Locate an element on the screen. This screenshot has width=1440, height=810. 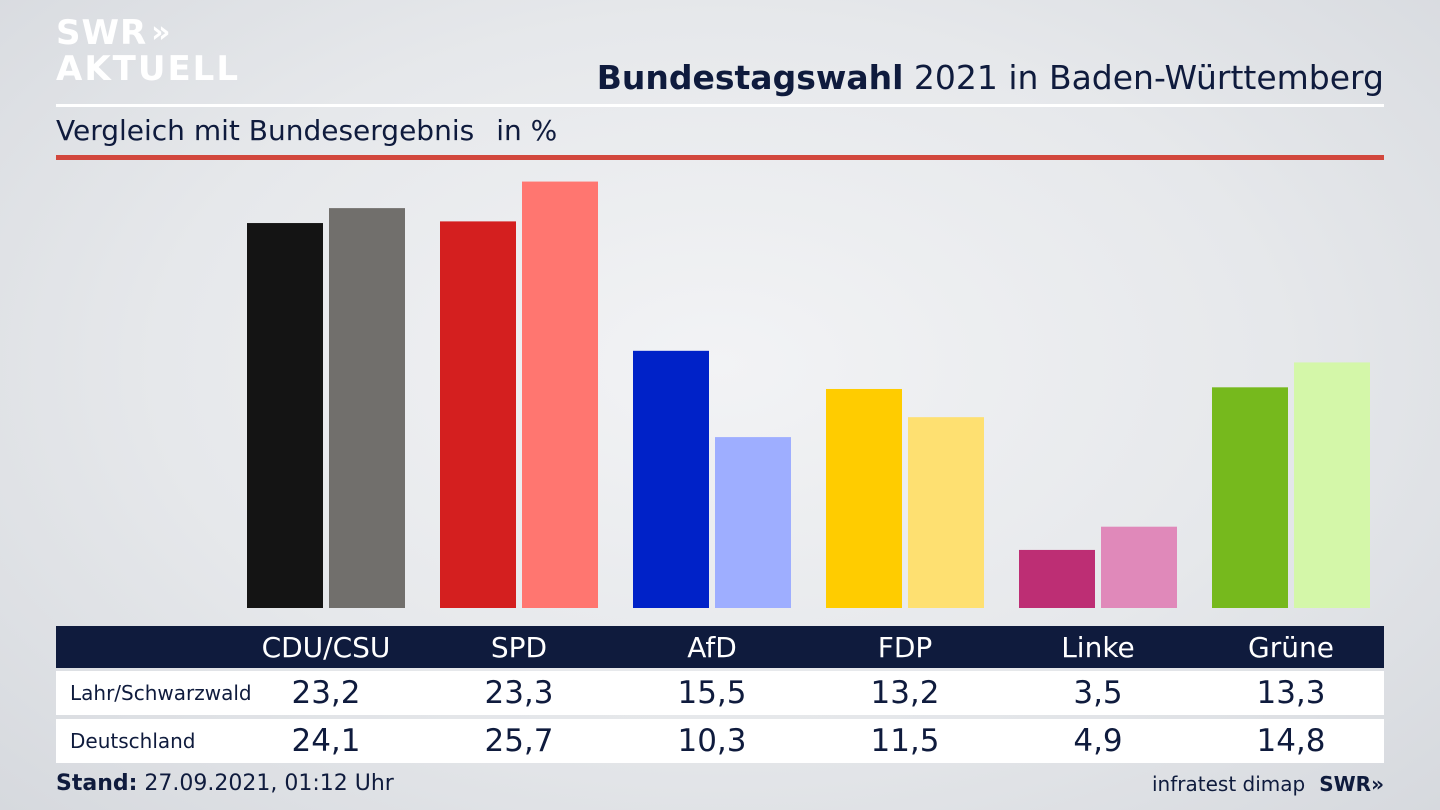
bar-afd-national is located at coordinates (753, 522).